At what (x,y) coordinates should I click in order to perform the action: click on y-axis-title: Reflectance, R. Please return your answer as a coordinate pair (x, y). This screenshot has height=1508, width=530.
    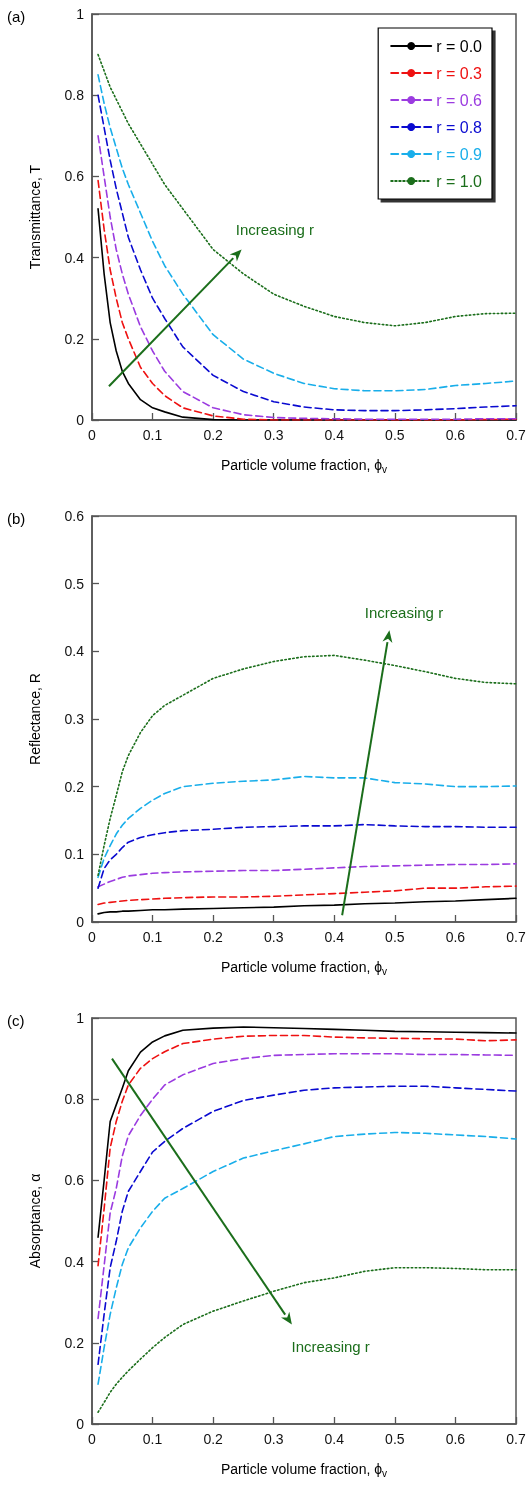
    Looking at the image, I should click on (35, 719).